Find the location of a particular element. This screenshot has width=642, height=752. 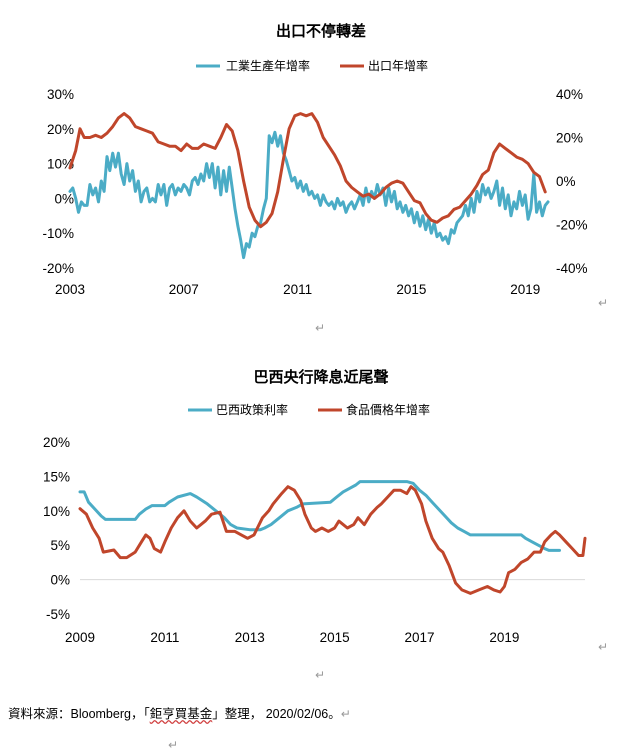

y-left-tick-4: 0% is located at coordinates (64, 198).